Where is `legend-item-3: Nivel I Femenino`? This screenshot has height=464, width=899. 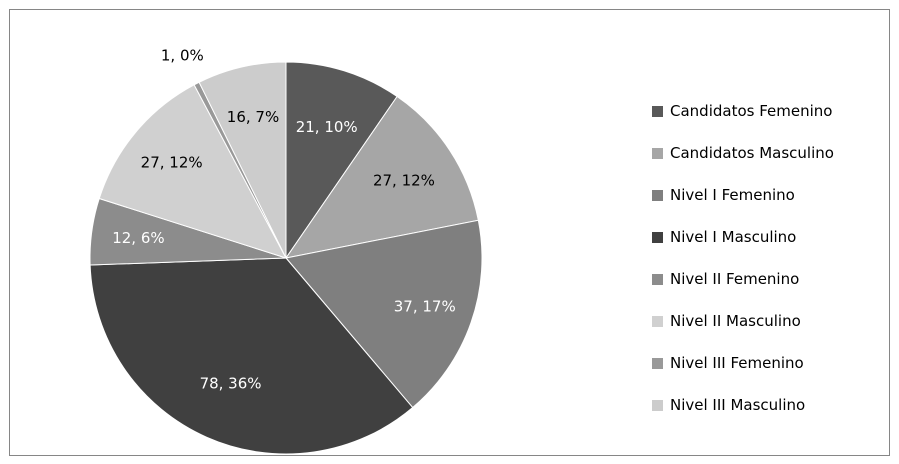
legend-item-3: Nivel I Femenino is located at coordinates (743, 195).